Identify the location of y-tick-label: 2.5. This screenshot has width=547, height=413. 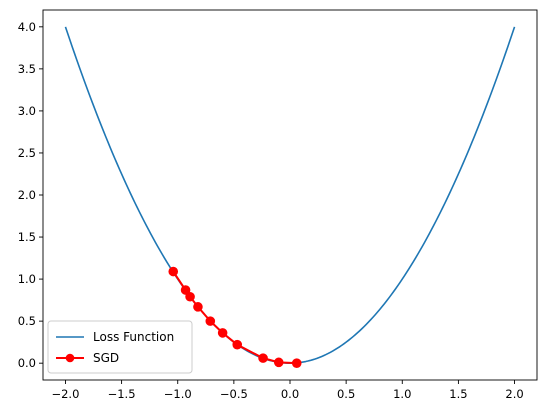
(27, 153).